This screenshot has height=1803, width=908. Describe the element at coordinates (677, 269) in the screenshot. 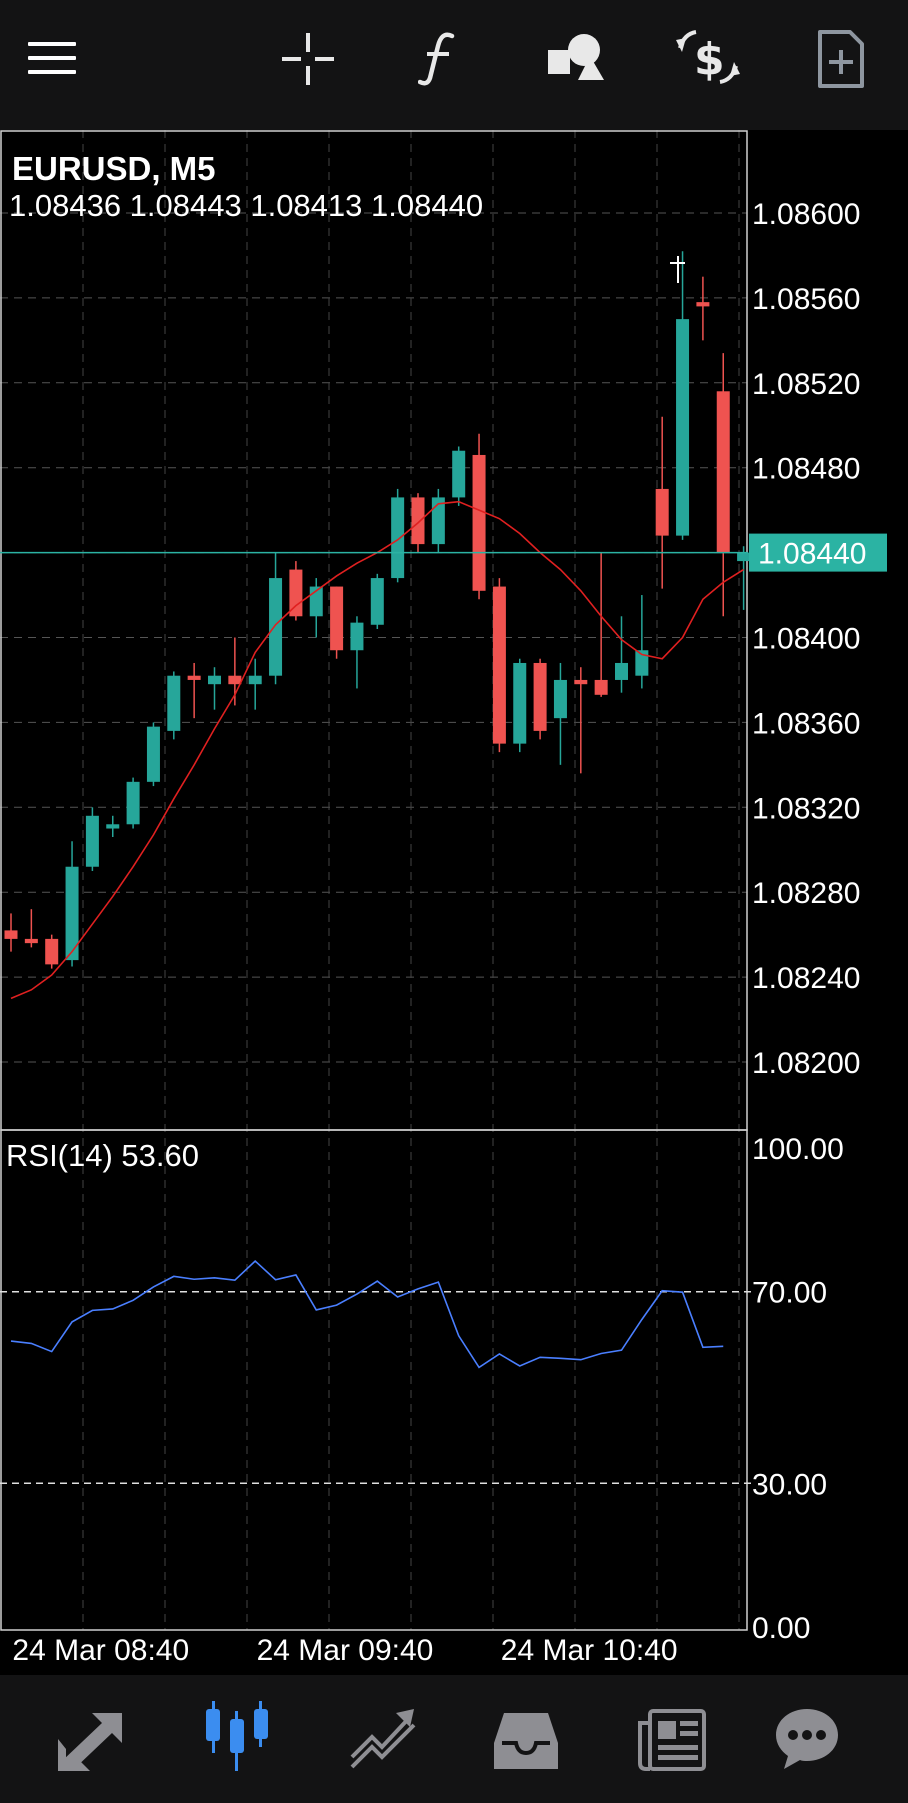

I see `cursor-marker` at that location.